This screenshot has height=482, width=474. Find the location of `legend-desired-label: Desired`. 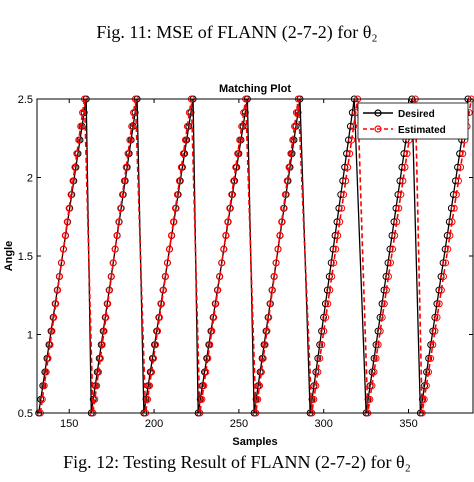

legend-desired-label: Desired is located at coordinates (416, 114).